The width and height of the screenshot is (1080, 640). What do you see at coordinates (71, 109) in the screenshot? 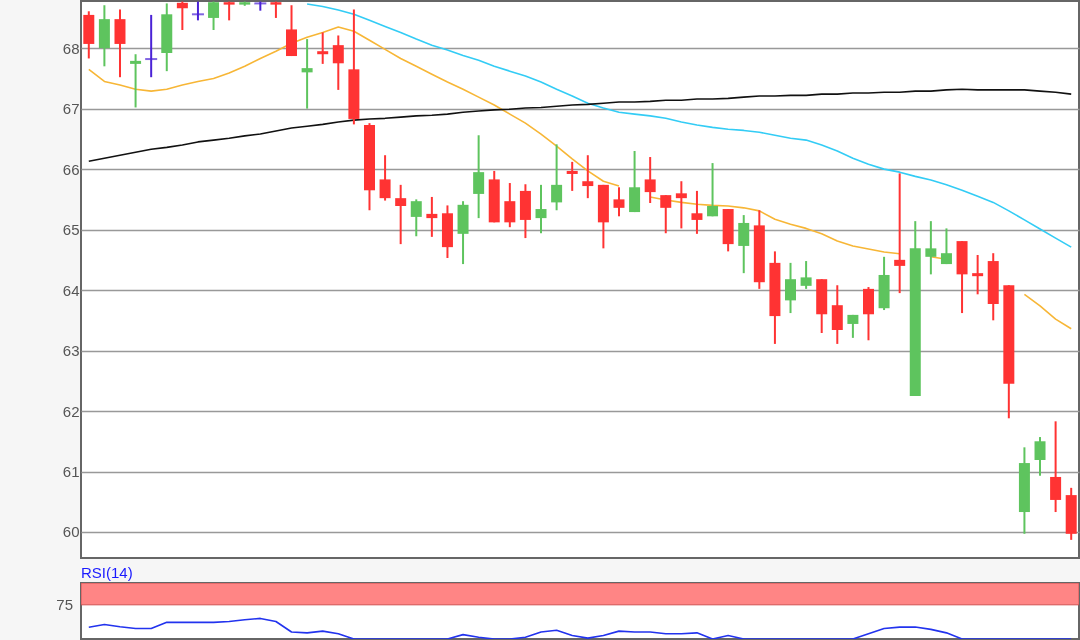
I see `y-tick-label: 67` at bounding box center [71, 109].